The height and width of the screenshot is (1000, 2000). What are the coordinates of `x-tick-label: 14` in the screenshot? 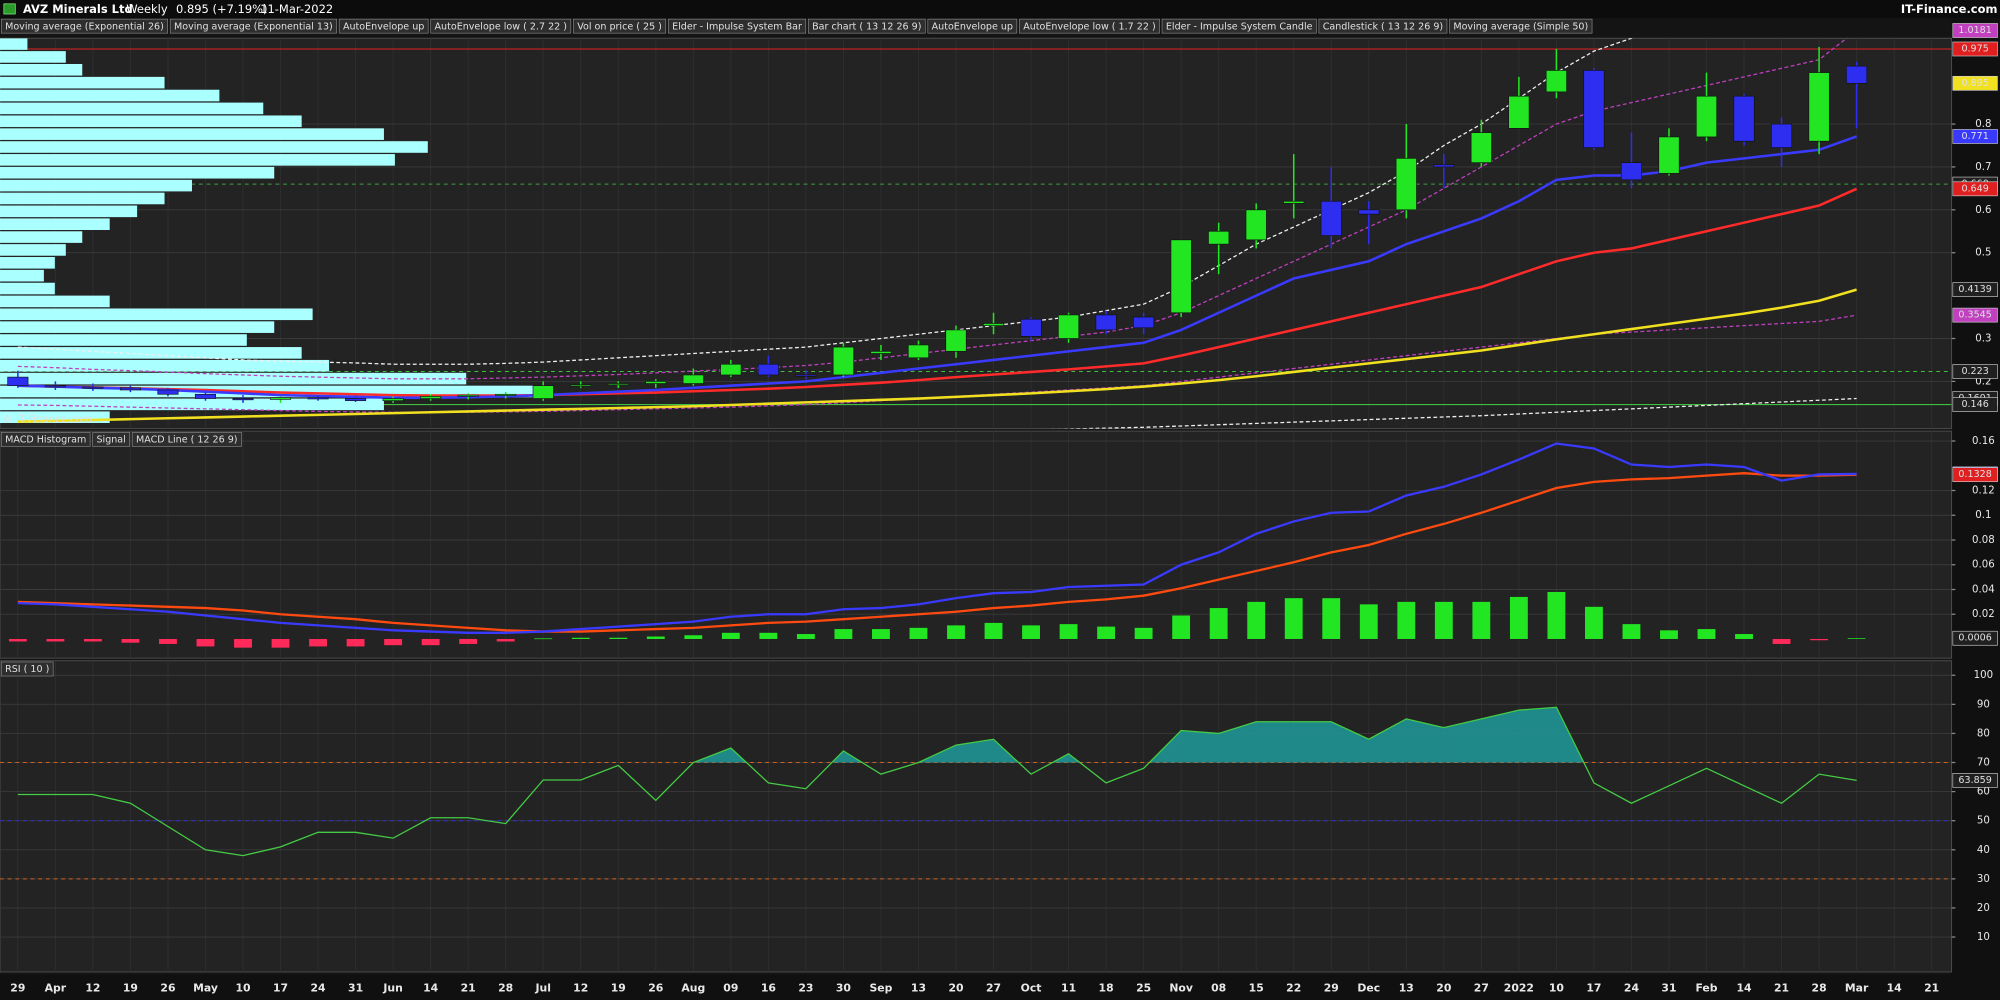 It's located at (431, 988).